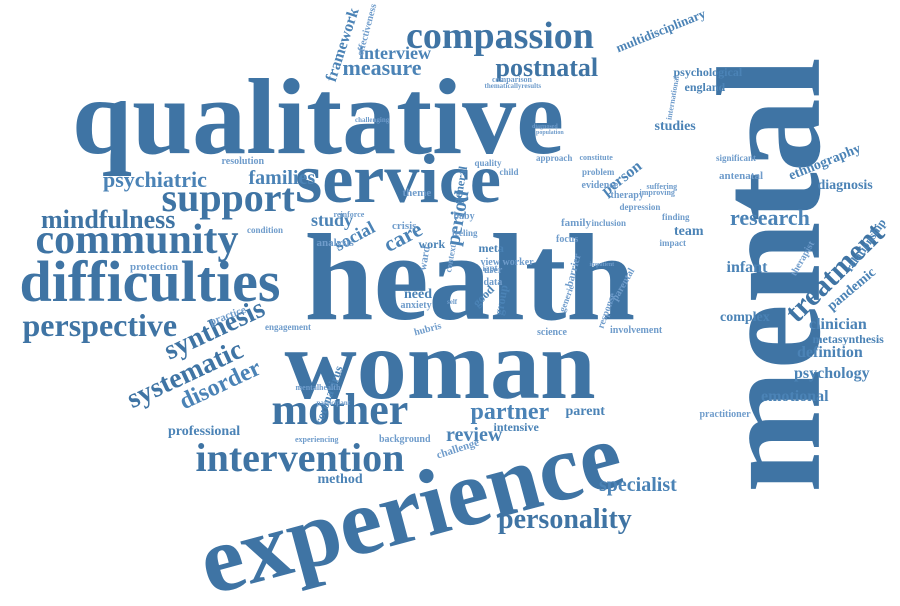 The width and height of the screenshot is (900, 606). Describe the element at coordinates (228, 197) in the screenshot. I see `cloud-word: support` at that location.